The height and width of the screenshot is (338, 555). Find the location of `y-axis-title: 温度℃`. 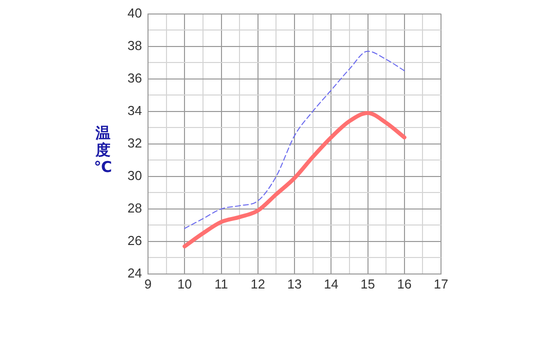

y-axis-title: 温度℃ is located at coordinates (103, 150).